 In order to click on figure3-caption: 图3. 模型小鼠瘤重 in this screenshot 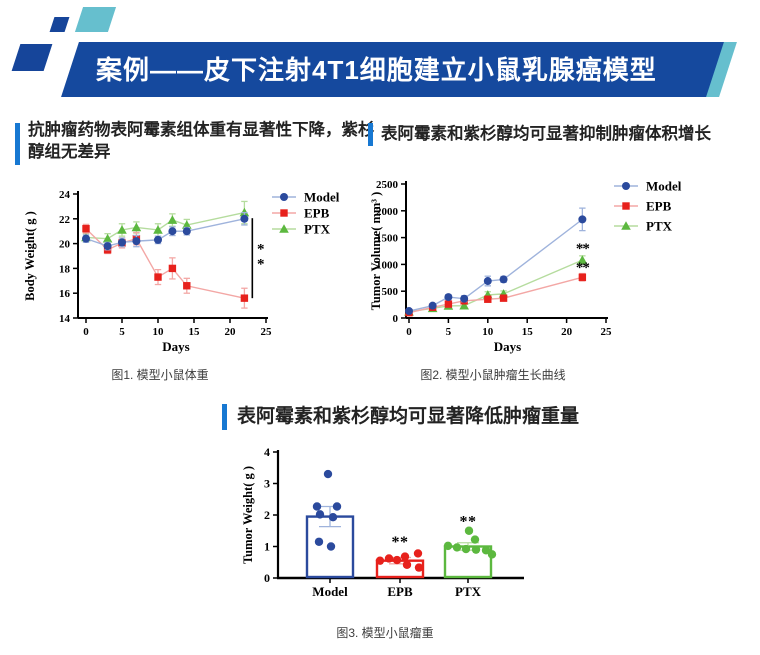, I will do `click(385, 633)`.